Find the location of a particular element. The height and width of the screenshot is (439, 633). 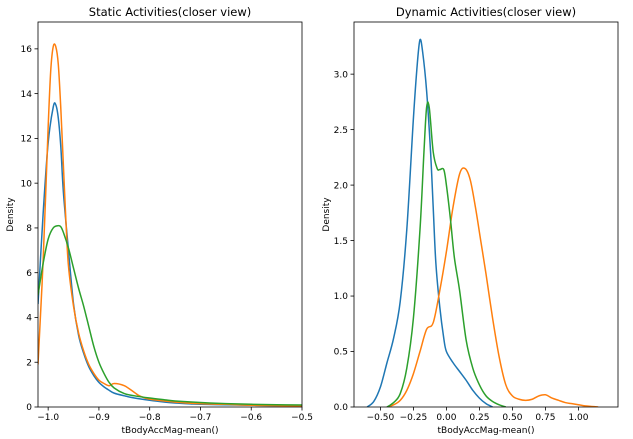

x-axis-ticks: −0.50 −0.25 0.00 0.25 0.50 0.75 1.00 is located at coordinates (478, 415).